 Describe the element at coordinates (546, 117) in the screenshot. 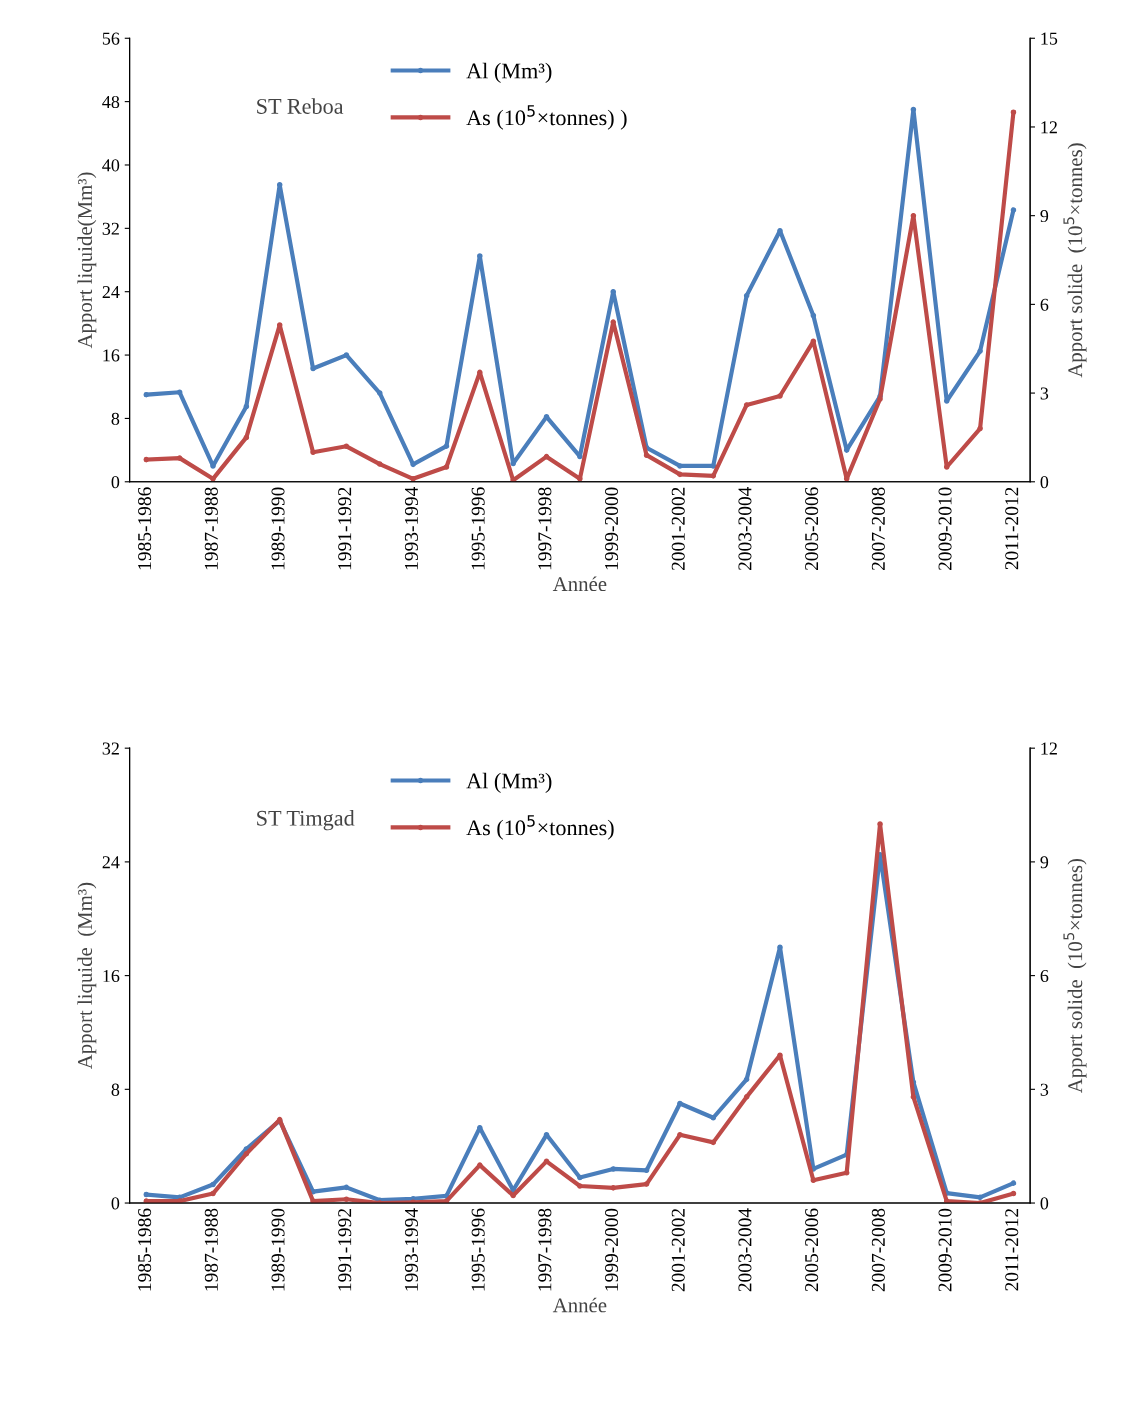

I see `legend-label: As (10$^{5}$×tonnes) )` at that location.